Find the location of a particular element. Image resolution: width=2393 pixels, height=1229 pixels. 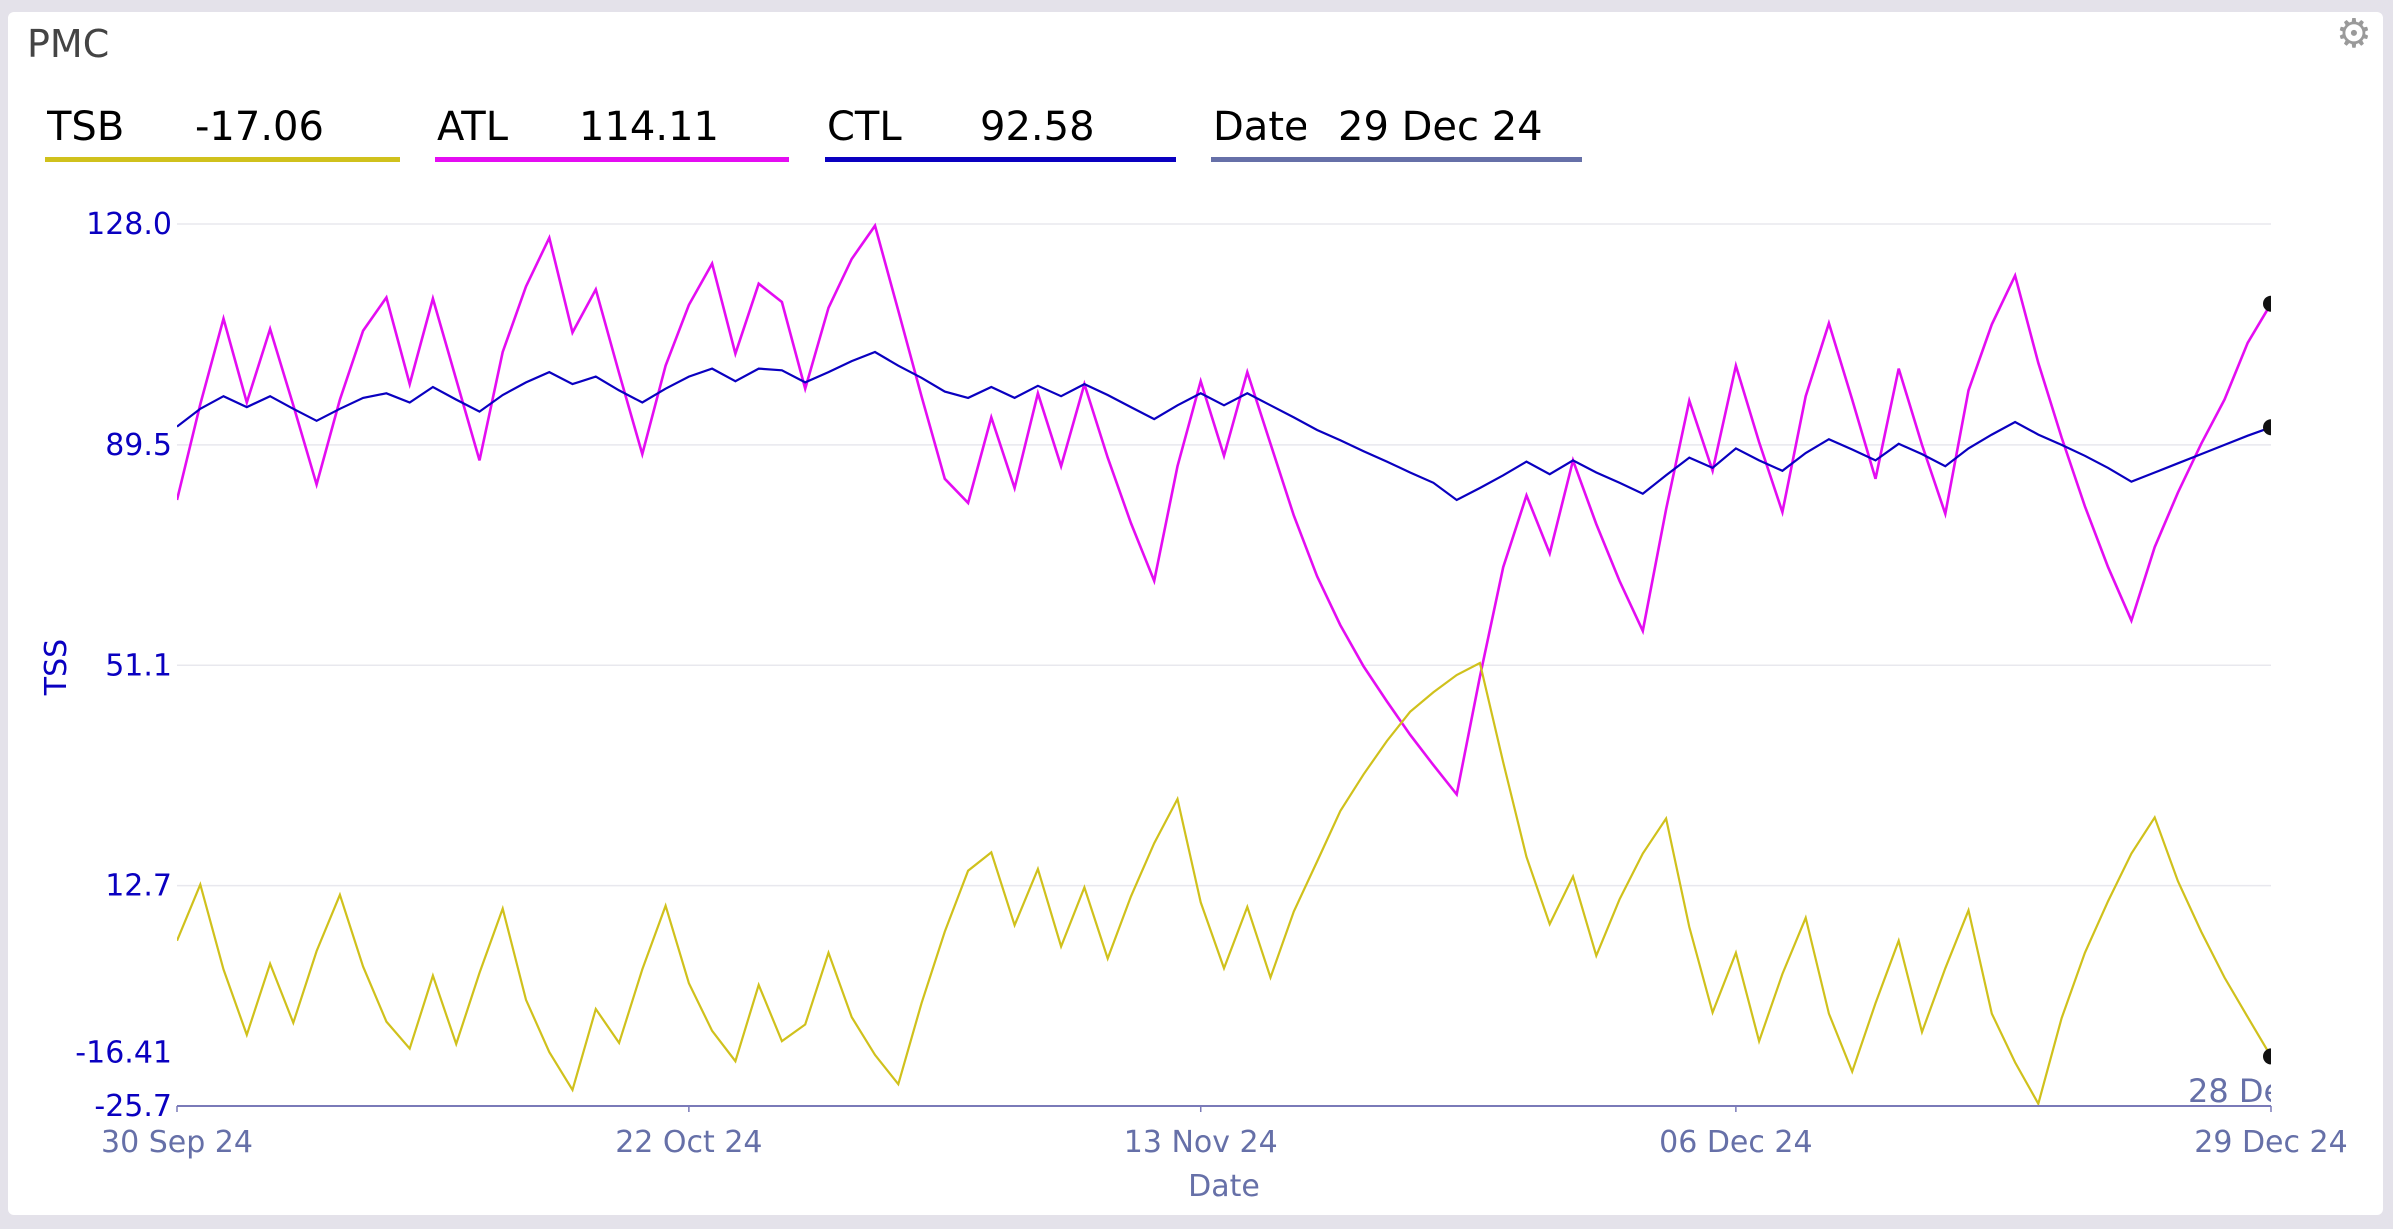

series-line-ctl is located at coordinates (1224, 426).